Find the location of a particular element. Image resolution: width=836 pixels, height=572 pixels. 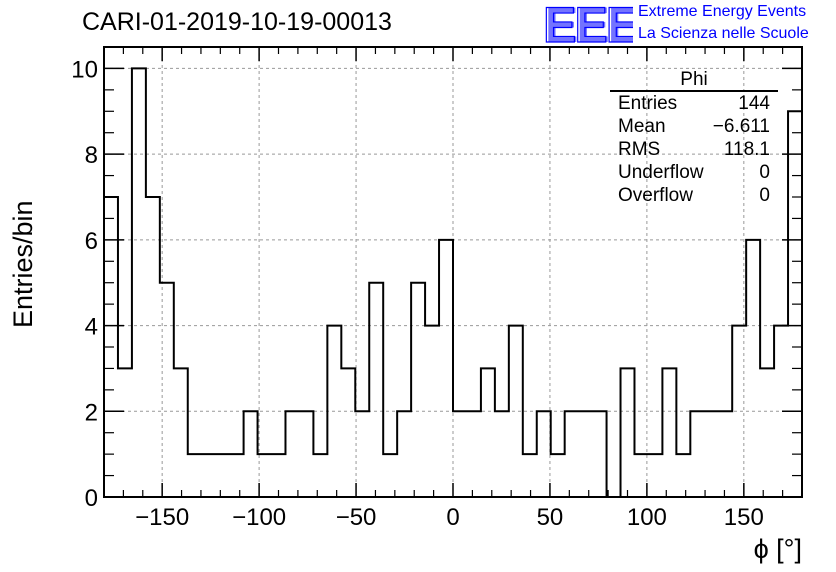

y-axis-label: Entries/bin is located at coordinates (23, 264).